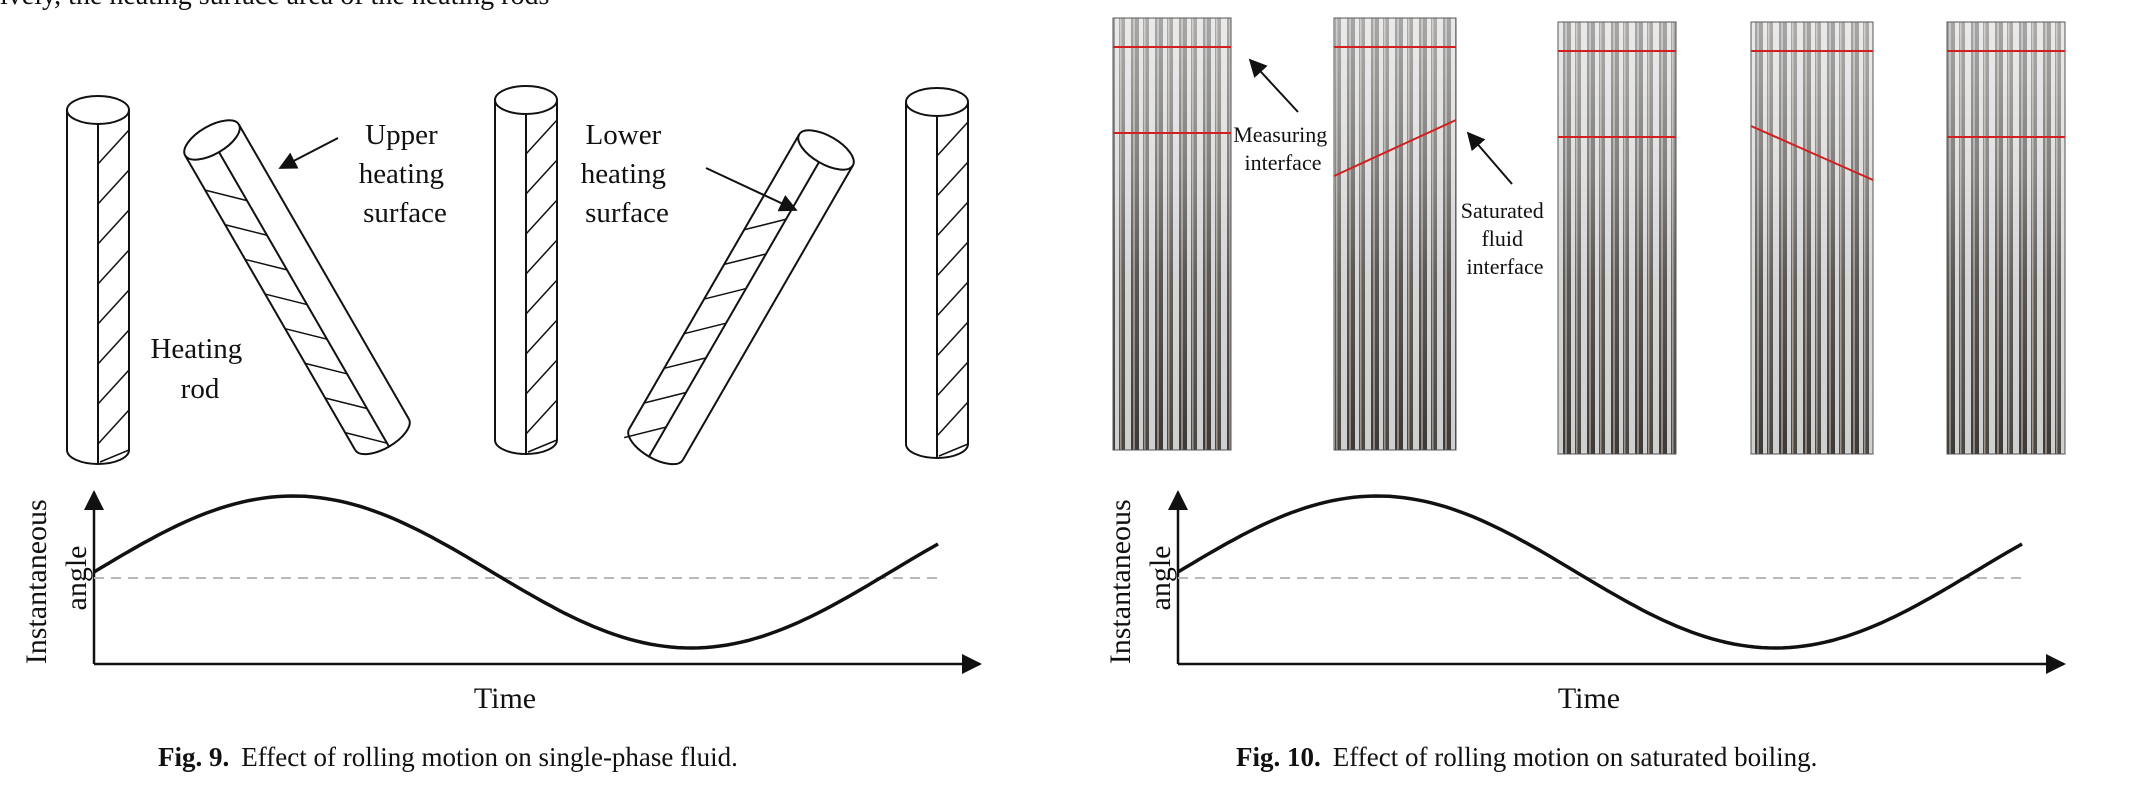 The width and height of the screenshot is (2140, 792). Describe the element at coordinates (405, 174) in the screenshot. I see `upper-surface-label: Upper heating surface` at that location.